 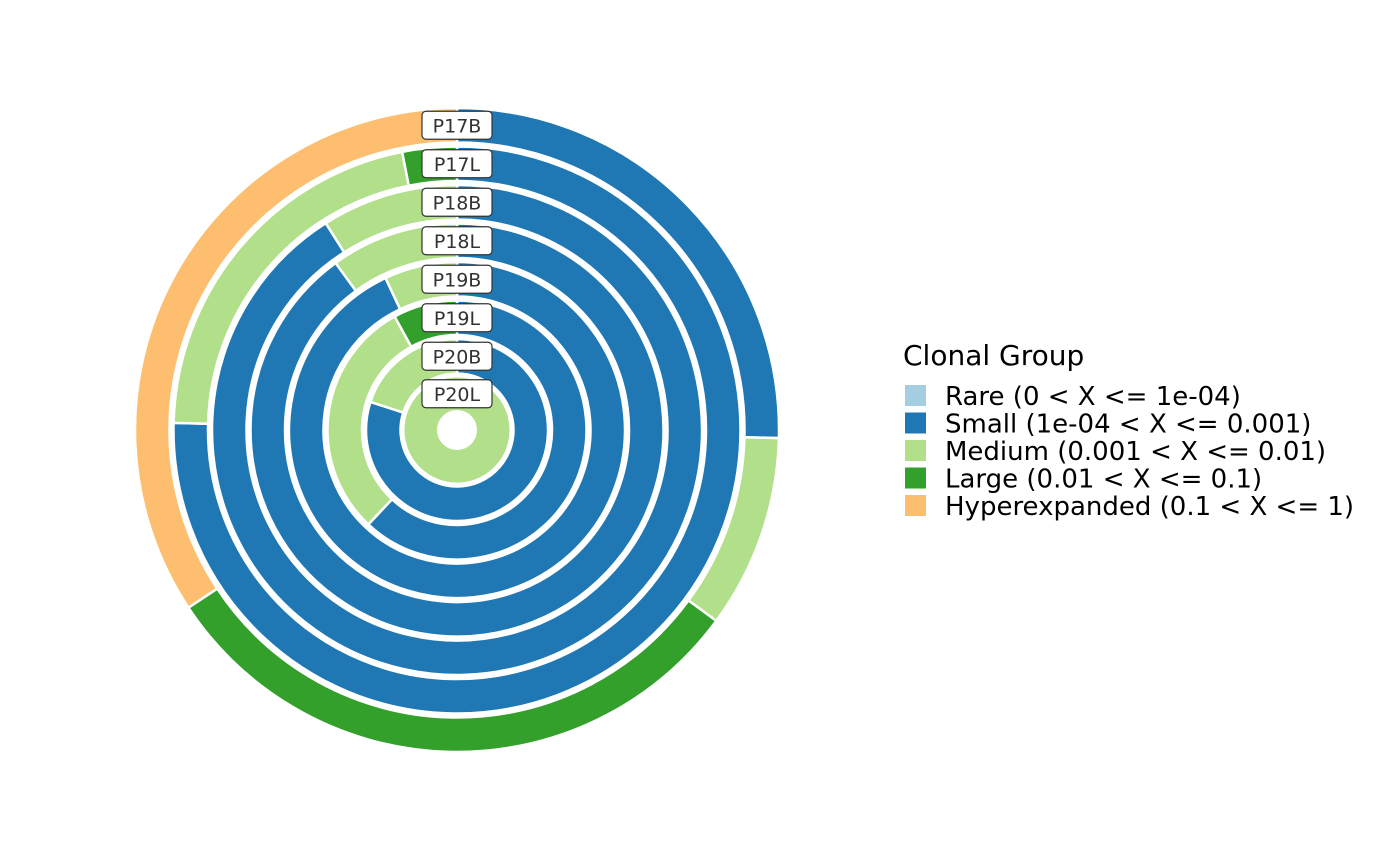 I want to click on ring-label-text: P18L, so click(x=457, y=242).